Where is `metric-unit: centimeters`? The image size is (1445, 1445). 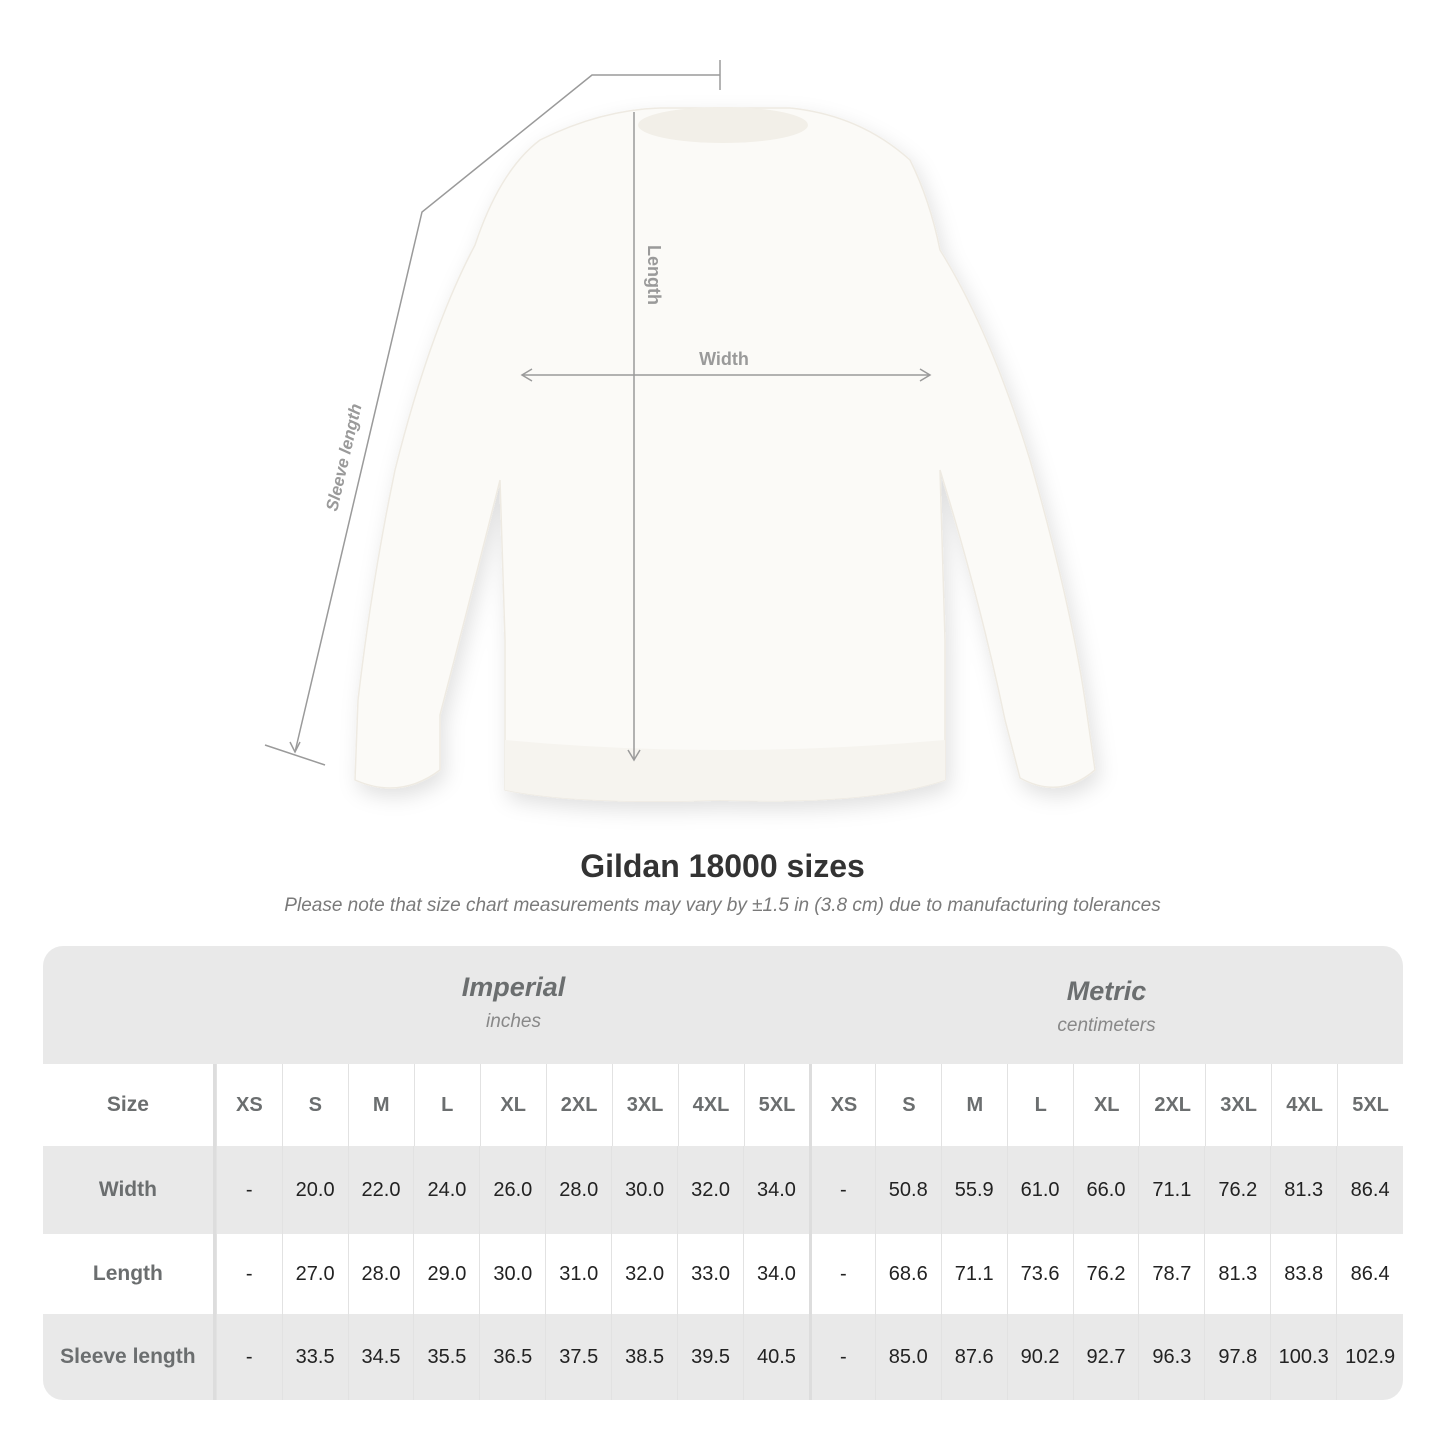
metric-unit: centimeters is located at coordinates (1106, 1025).